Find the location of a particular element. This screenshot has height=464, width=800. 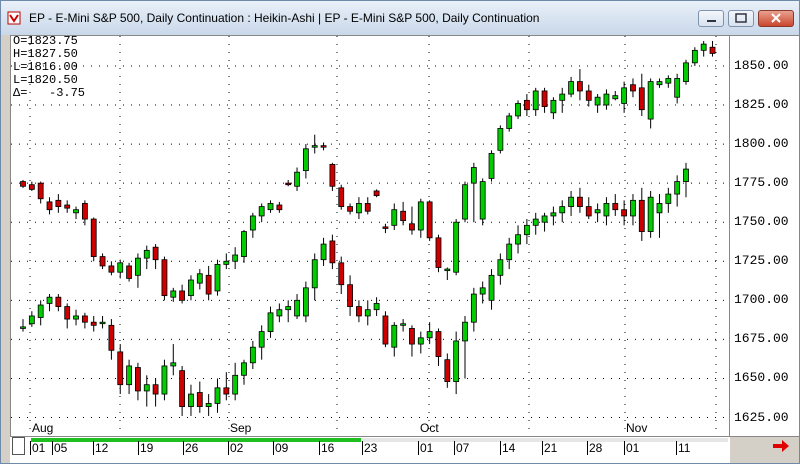

minimize-icon is located at coordinates (711, 21).